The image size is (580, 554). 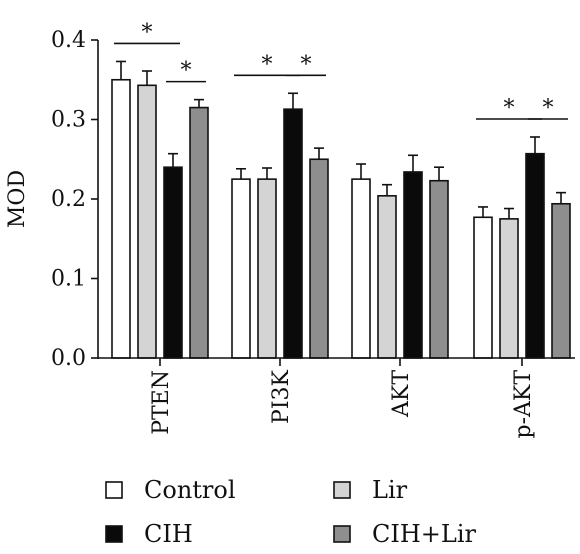 I want to click on x-tick-label: p-AKT, so click(x=523, y=404).